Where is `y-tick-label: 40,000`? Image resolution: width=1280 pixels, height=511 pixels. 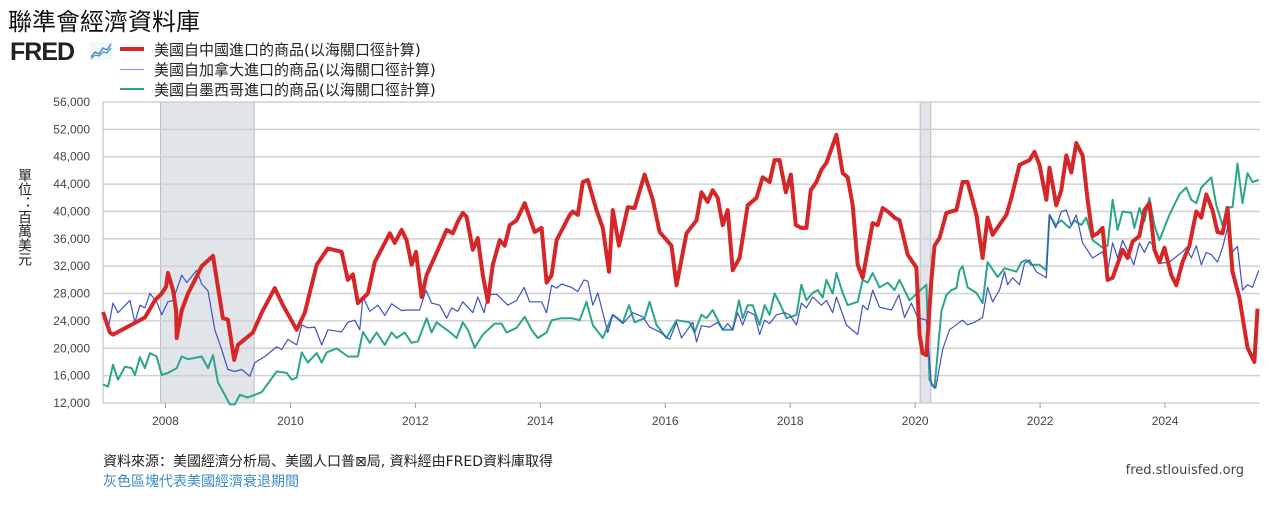
y-tick-label: 40,000 is located at coordinates (71, 211).